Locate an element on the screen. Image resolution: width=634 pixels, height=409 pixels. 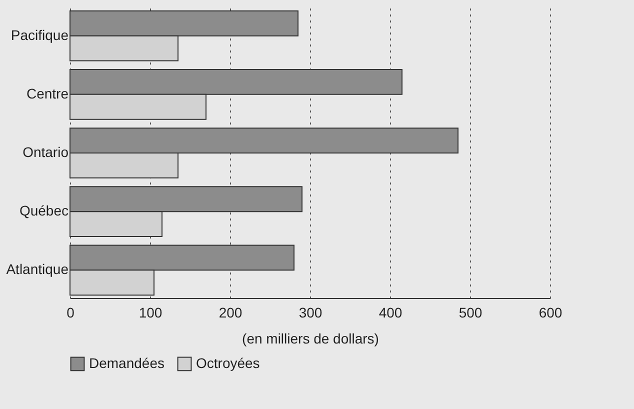
y-tick-label: Pacifique is located at coordinates (39, 34).